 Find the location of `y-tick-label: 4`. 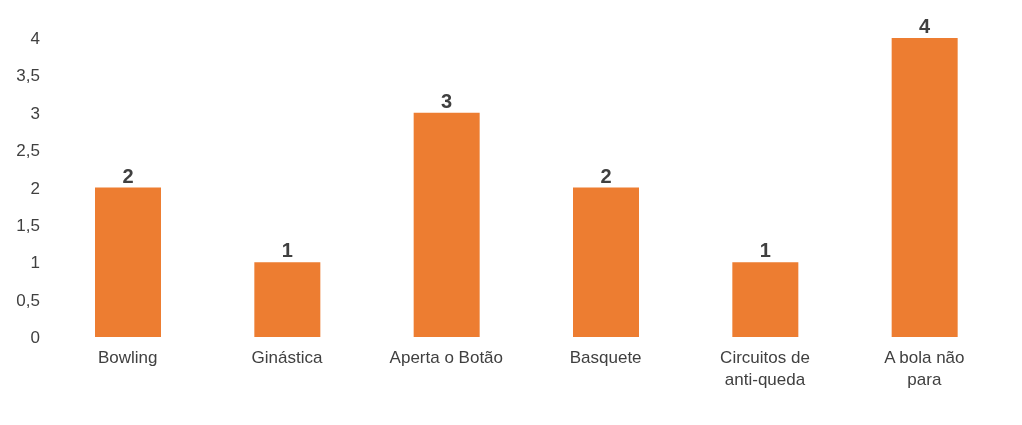

y-tick-label: 4 is located at coordinates (35, 39).